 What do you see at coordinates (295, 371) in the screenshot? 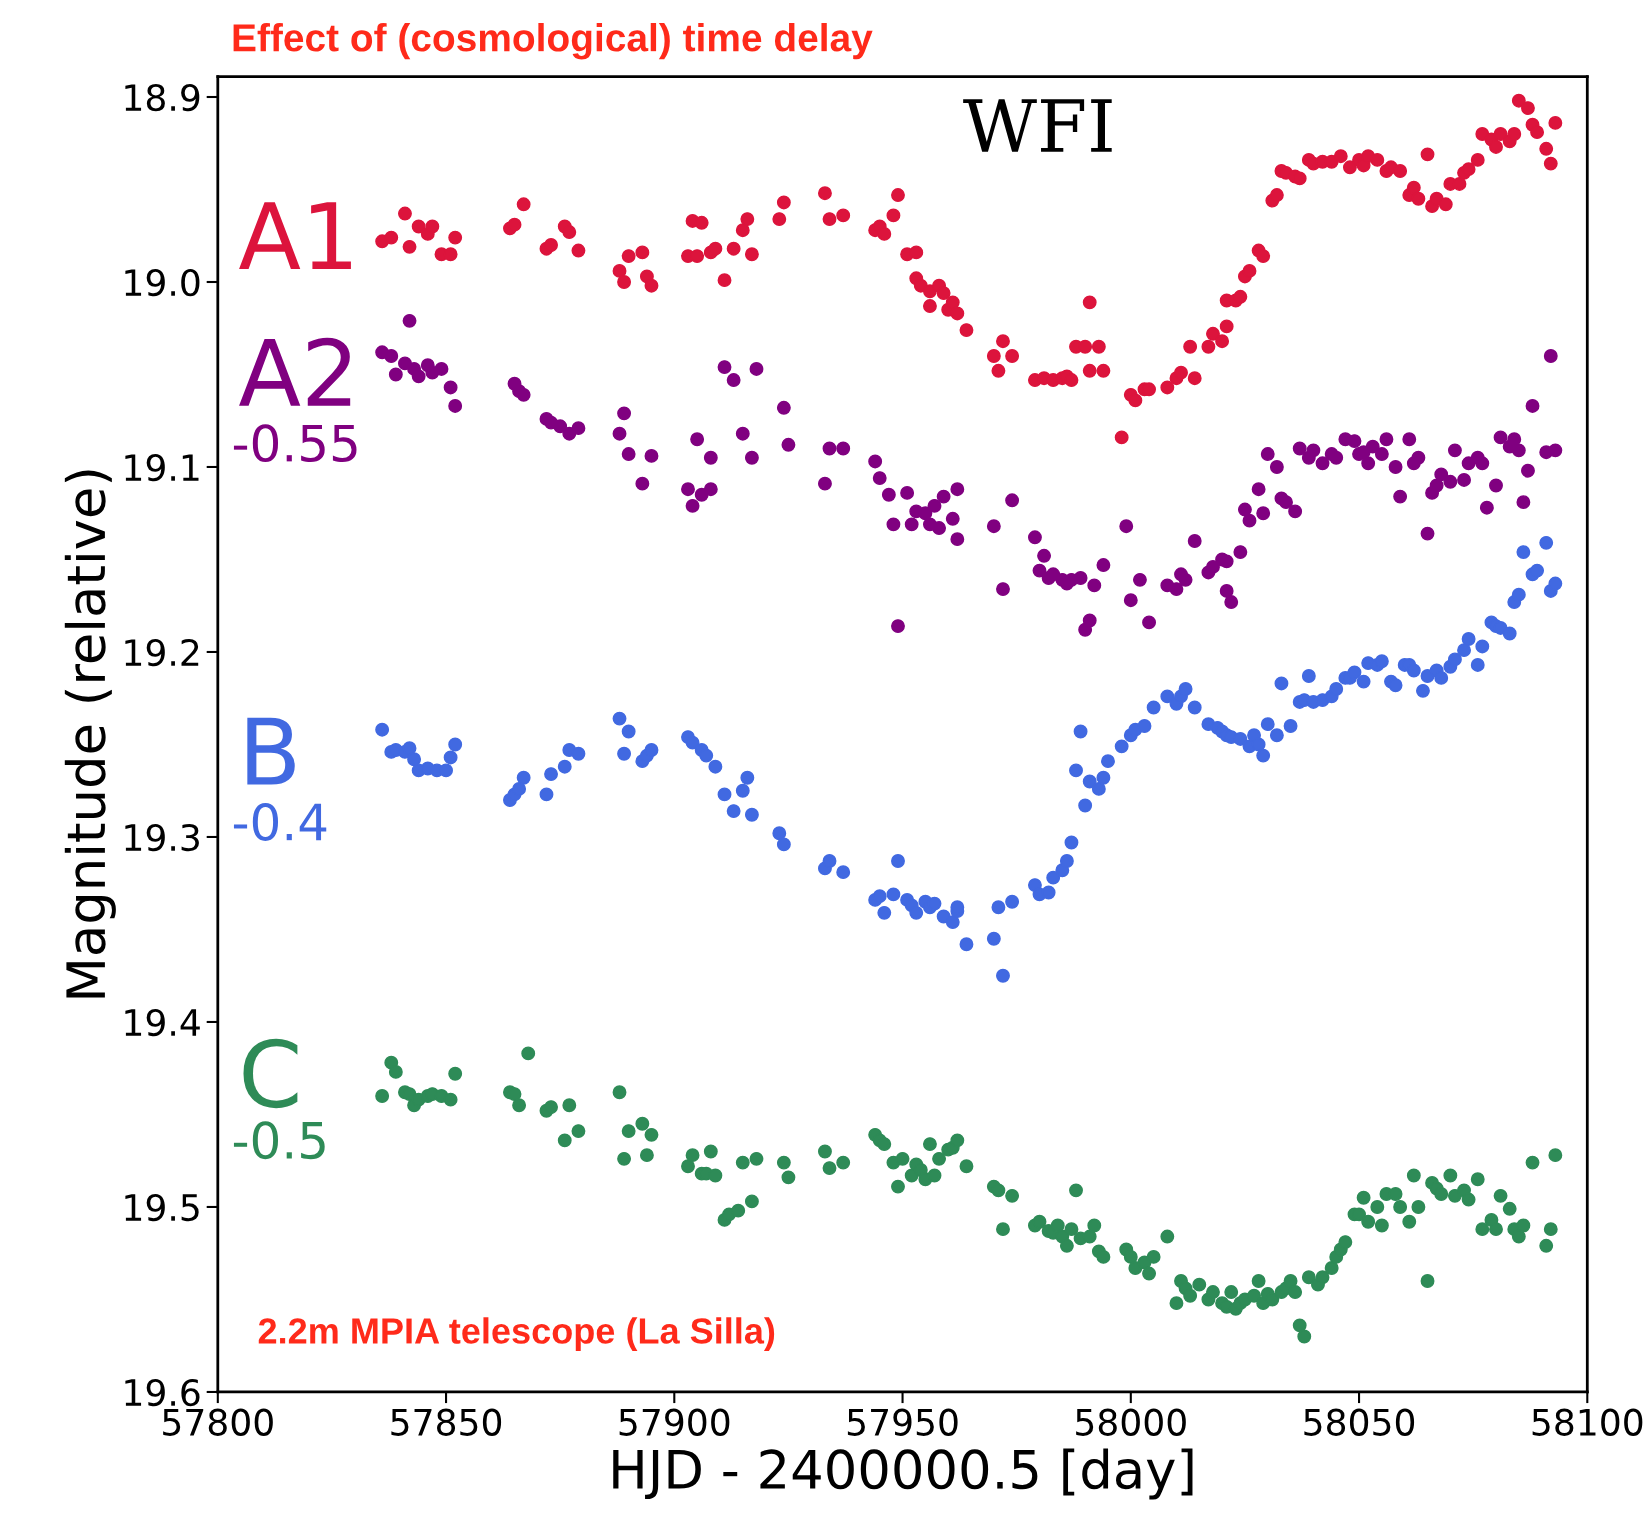
I see `series-label: A2` at bounding box center [295, 371].